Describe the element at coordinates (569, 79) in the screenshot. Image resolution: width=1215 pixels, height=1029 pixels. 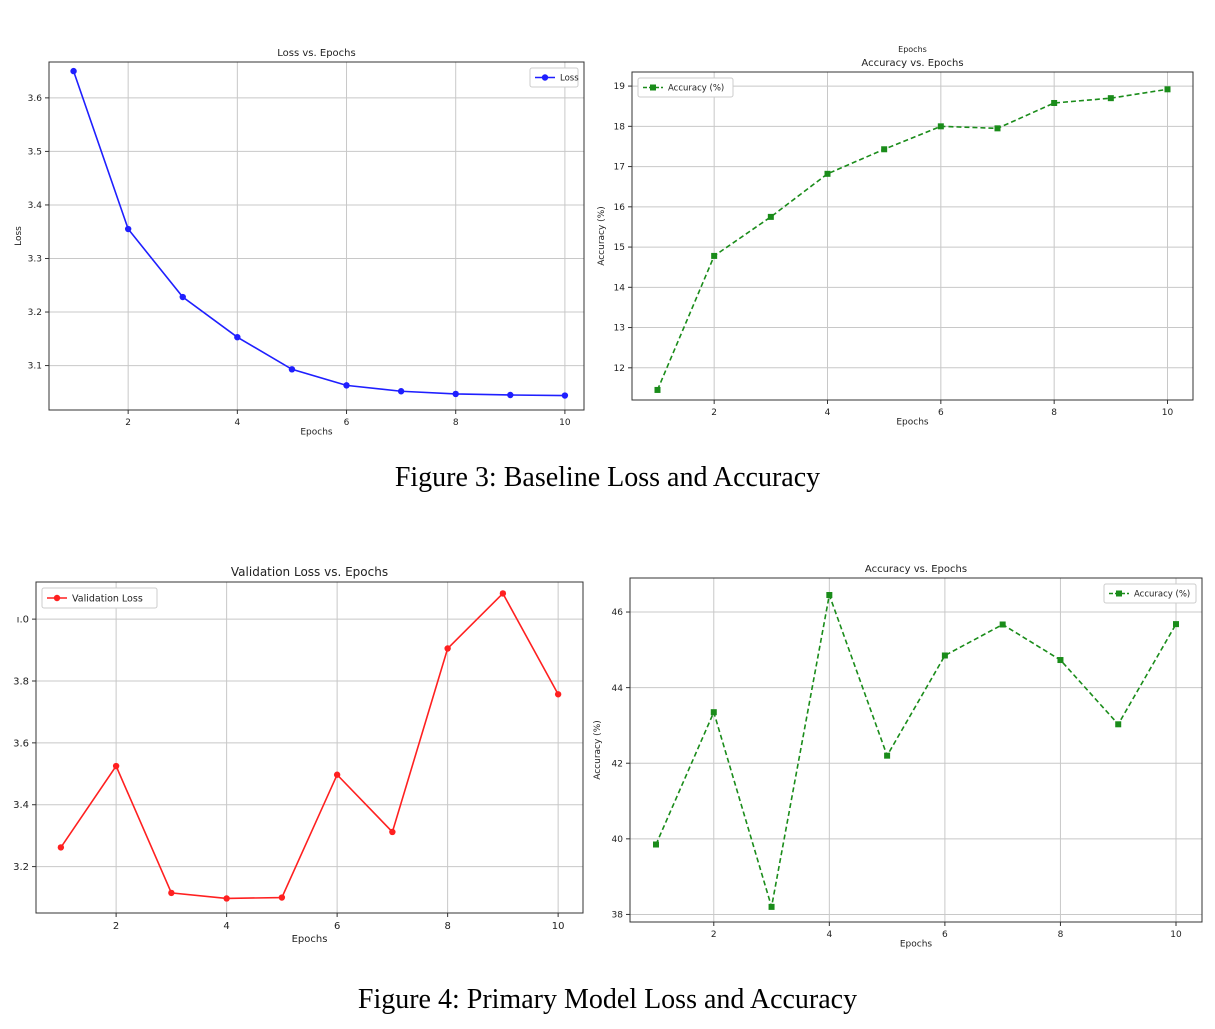
I see `legend-label: Loss` at that location.